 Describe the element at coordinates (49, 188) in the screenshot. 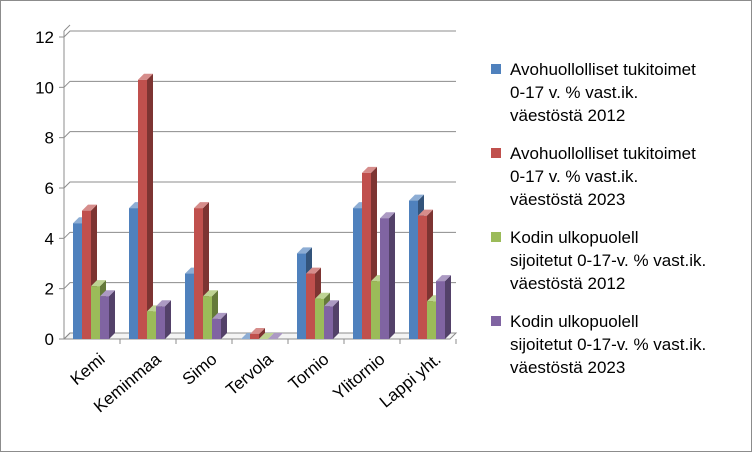

I see `y-tick-label: 6` at that location.